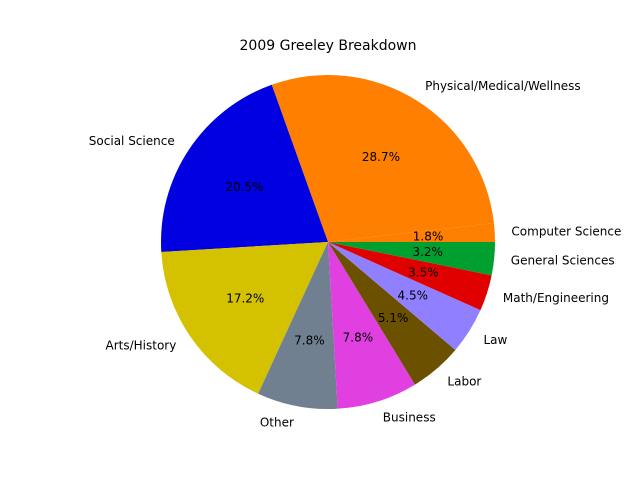  Describe the element at coordinates (423, 273) in the screenshot. I see `pie-pct-label-math-engineering: 3.5%` at that location.